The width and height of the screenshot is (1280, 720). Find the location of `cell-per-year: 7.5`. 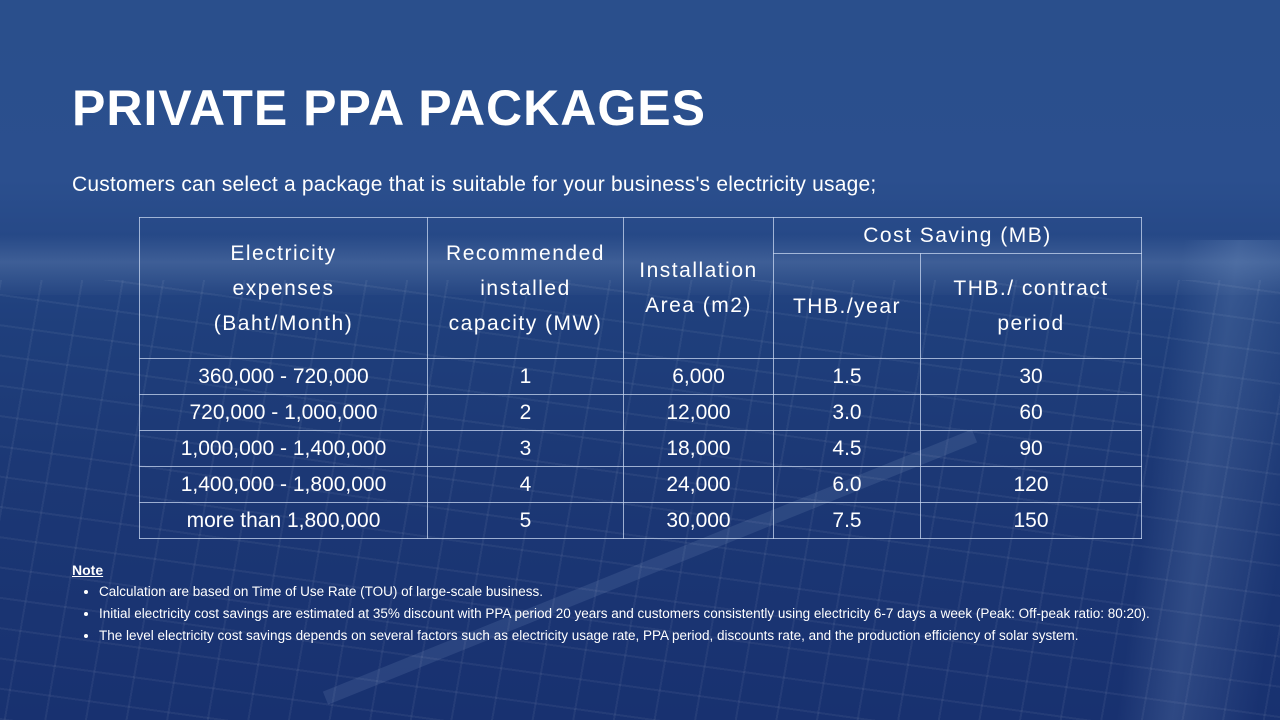

cell-per-year: 7.5 is located at coordinates (847, 520).